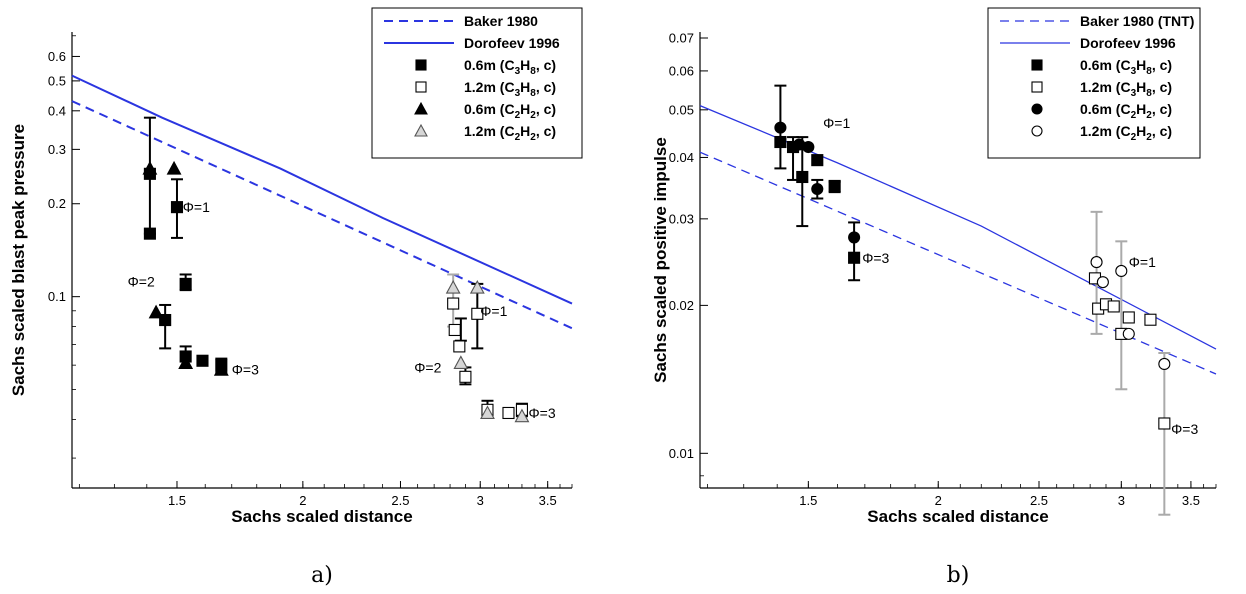 The width and height of the screenshot is (1246, 594). I want to click on x-tick-label: 2.5, so click(400, 500).